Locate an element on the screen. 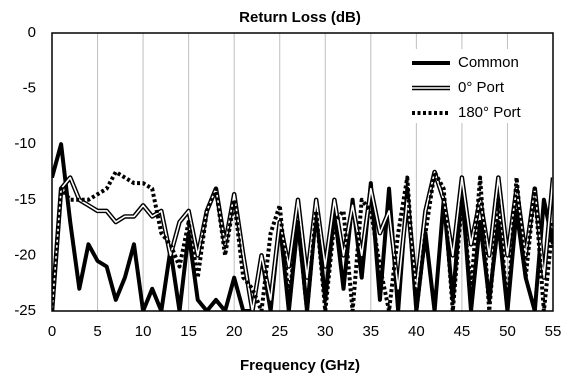 This screenshot has width=572, height=384. x-axis-label: Frequency (GHz) is located at coordinates (300, 365).